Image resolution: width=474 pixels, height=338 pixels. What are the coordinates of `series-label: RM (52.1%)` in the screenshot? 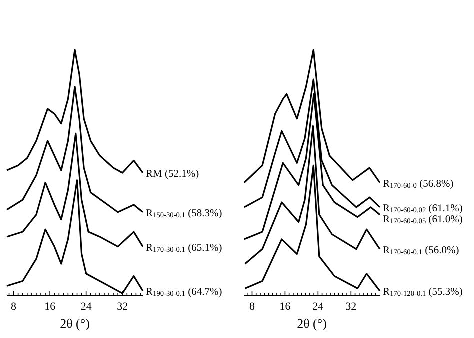 It's located at (173, 174).